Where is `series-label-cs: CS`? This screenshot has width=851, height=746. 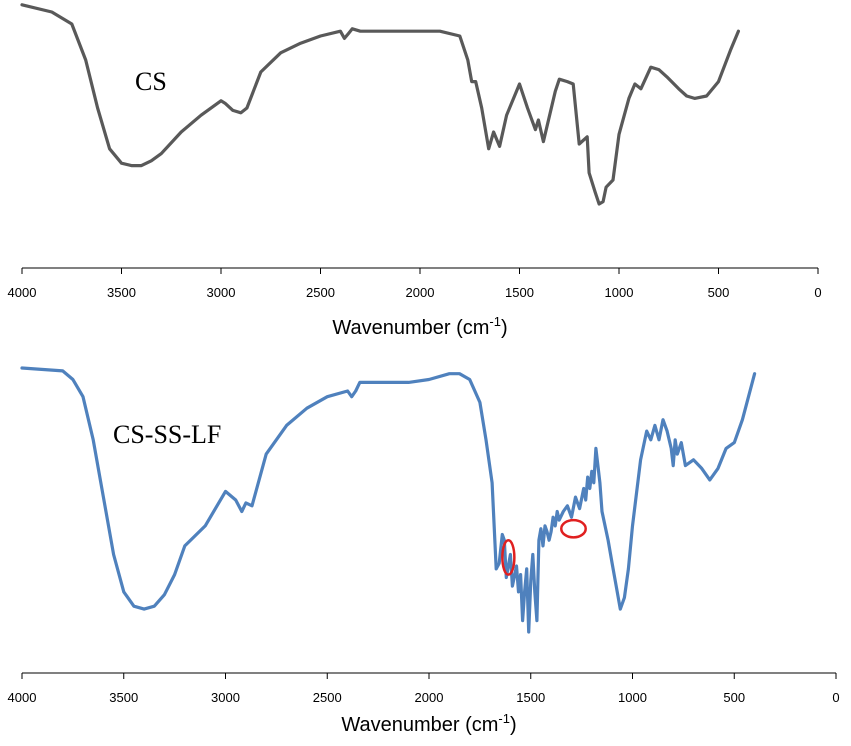
series-label-cs: CS is located at coordinates (151, 81).